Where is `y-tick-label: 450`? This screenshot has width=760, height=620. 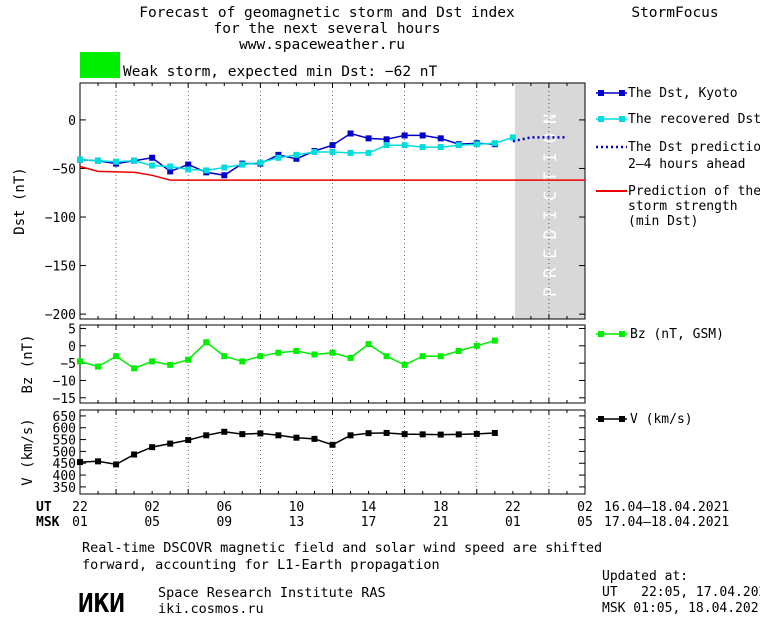
y-tick-label: 450 is located at coordinates (64, 464).